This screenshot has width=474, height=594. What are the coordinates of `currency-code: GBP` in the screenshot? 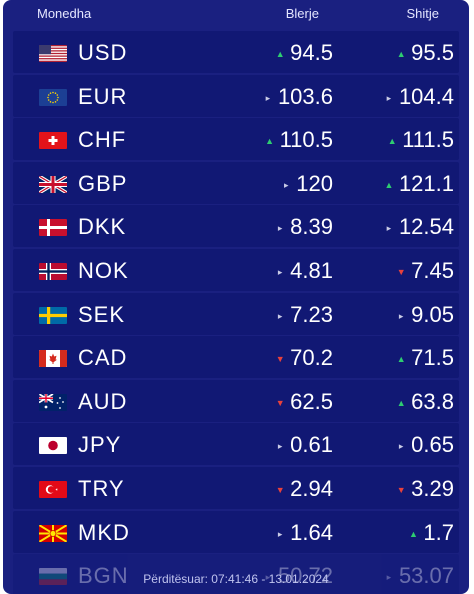 It's located at (103, 183).